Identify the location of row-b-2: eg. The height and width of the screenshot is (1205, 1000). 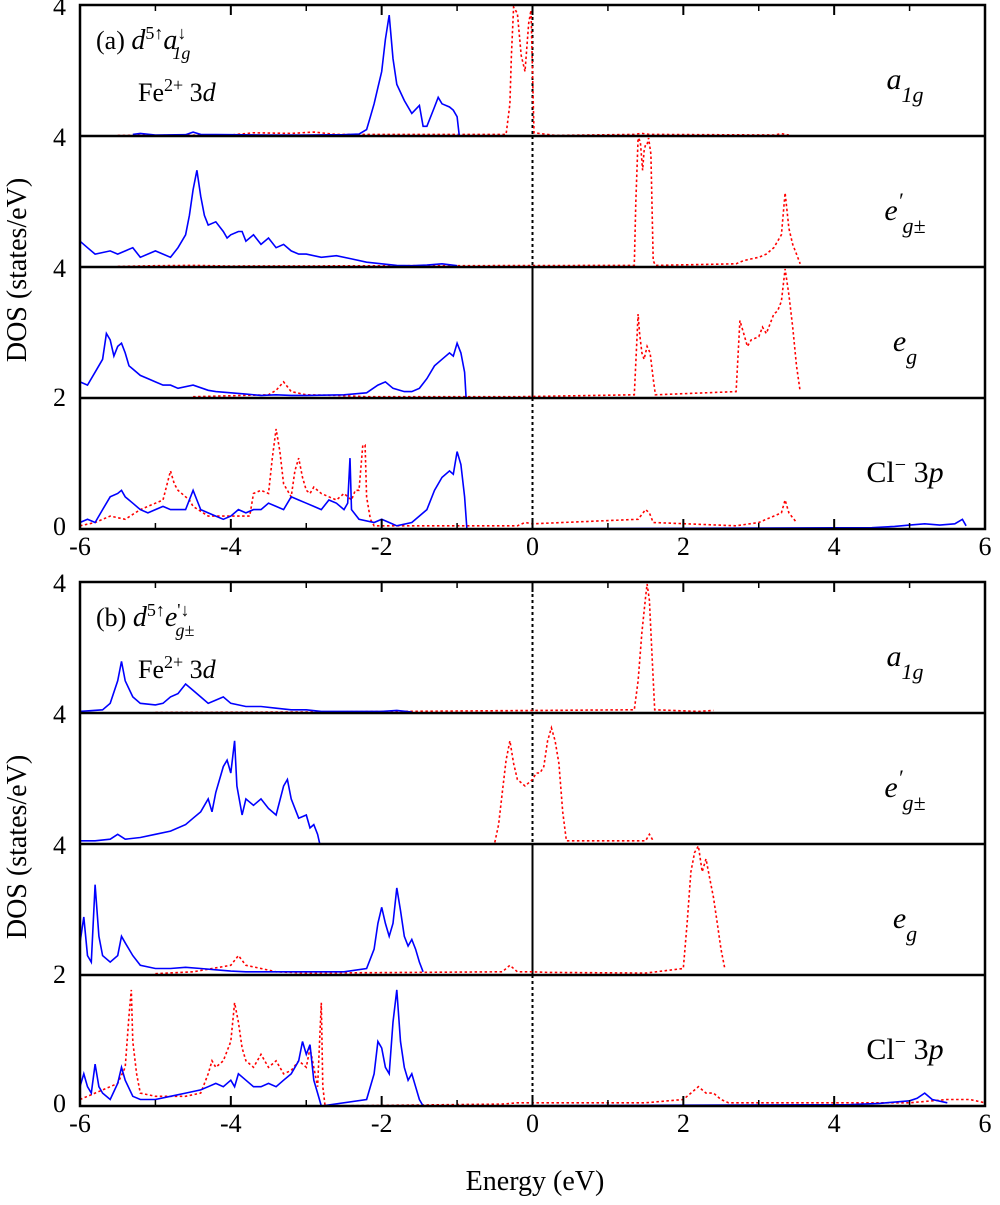
(532, 908).